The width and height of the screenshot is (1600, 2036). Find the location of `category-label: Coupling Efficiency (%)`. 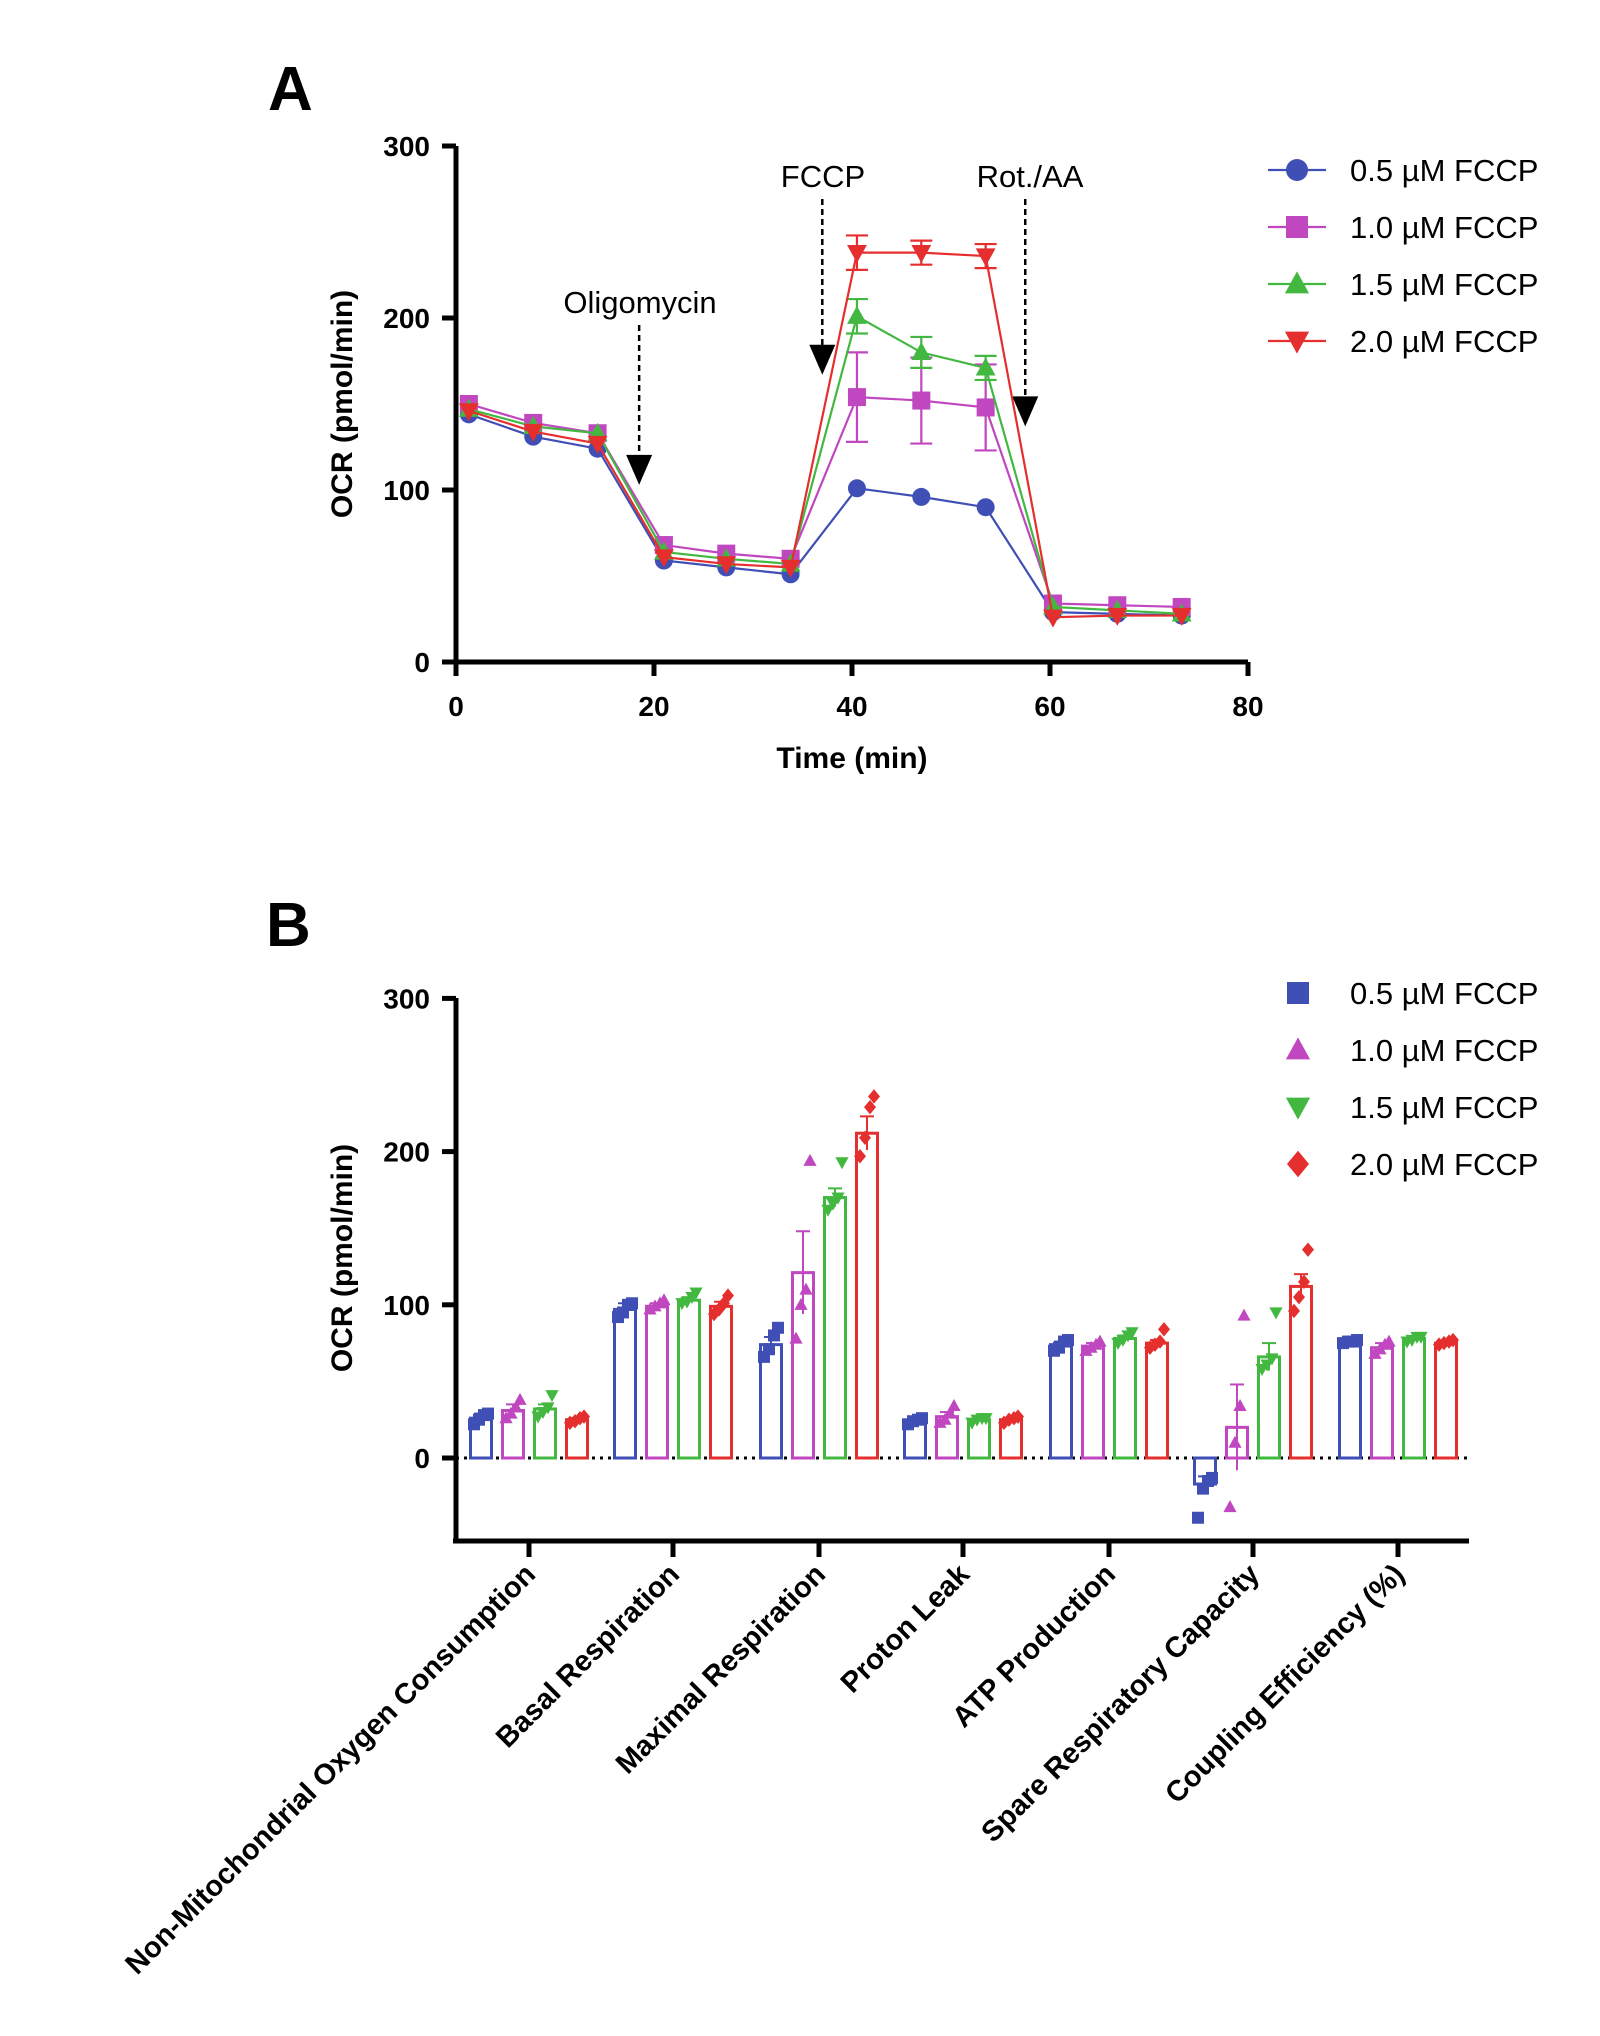

category-label: Coupling Efficiency (%) is located at coordinates (1285, 1684).